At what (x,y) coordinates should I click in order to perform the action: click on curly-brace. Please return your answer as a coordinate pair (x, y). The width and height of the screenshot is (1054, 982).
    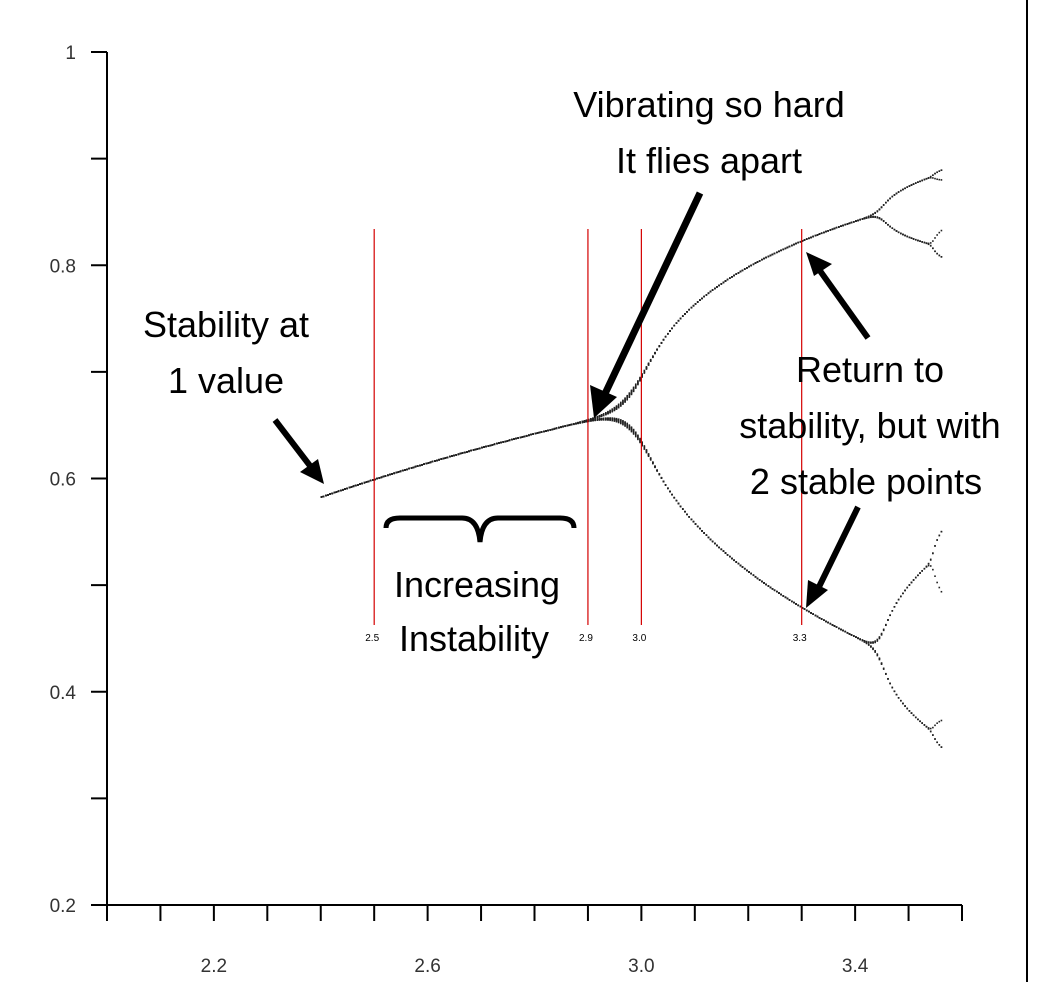
    Looking at the image, I should click on (480, 529).